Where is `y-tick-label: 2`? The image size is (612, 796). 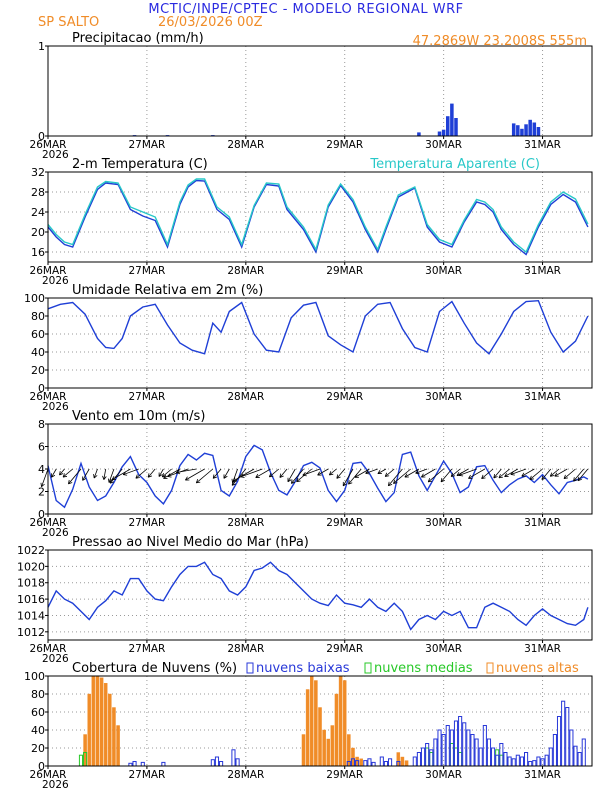
y-tick-label: 2 is located at coordinates (41, 492).